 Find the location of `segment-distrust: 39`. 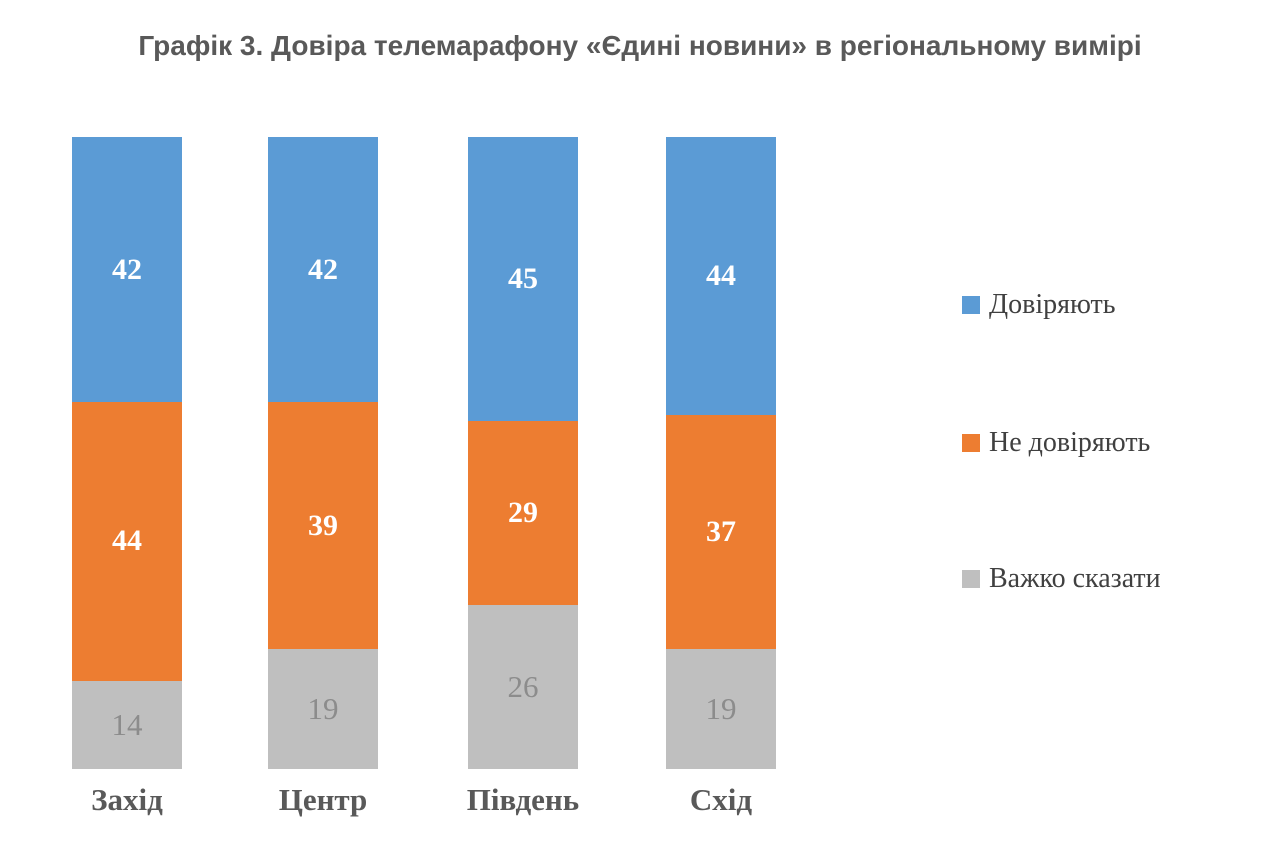

segment-distrust: 39 is located at coordinates (323, 525).